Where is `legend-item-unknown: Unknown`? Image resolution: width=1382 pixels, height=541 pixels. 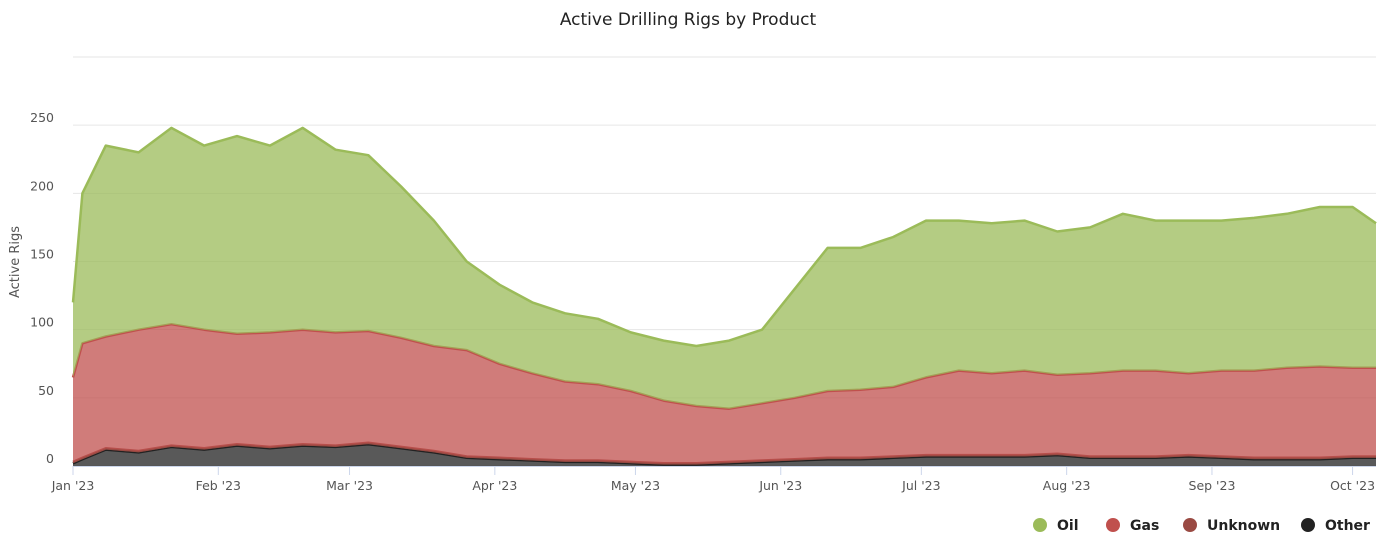
legend-item-unknown: Unknown is located at coordinates (1231, 526).